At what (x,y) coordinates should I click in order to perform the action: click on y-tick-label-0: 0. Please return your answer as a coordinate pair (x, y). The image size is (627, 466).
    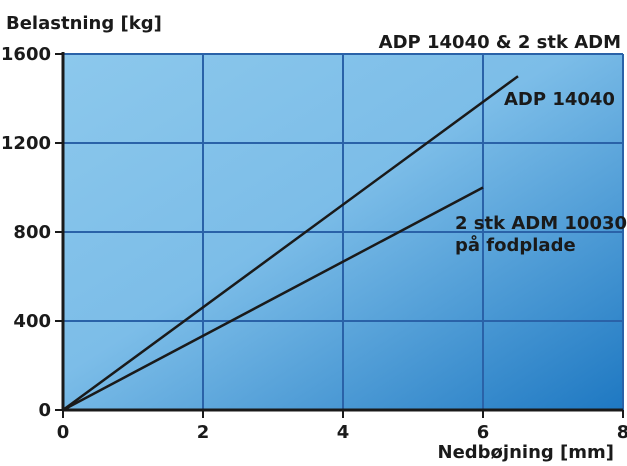
    Looking at the image, I should click on (44, 410).